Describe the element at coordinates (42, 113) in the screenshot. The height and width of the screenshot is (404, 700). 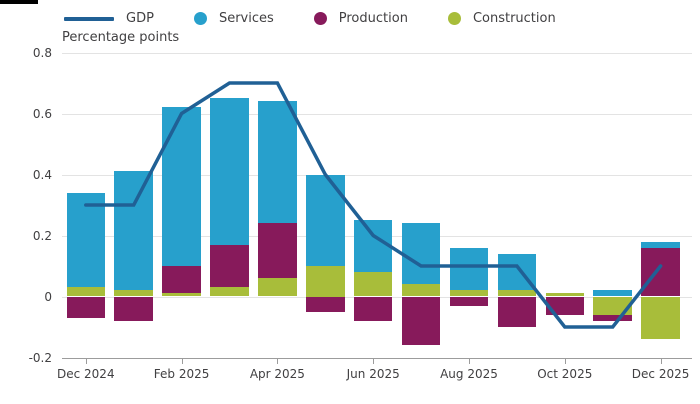
I see `y-axis-label: 0.6` at that location.